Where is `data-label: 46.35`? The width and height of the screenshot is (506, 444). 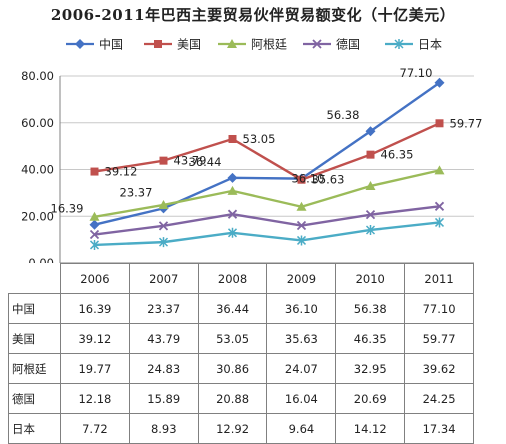
data-label: 46.35 is located at coordinates (397, 155).